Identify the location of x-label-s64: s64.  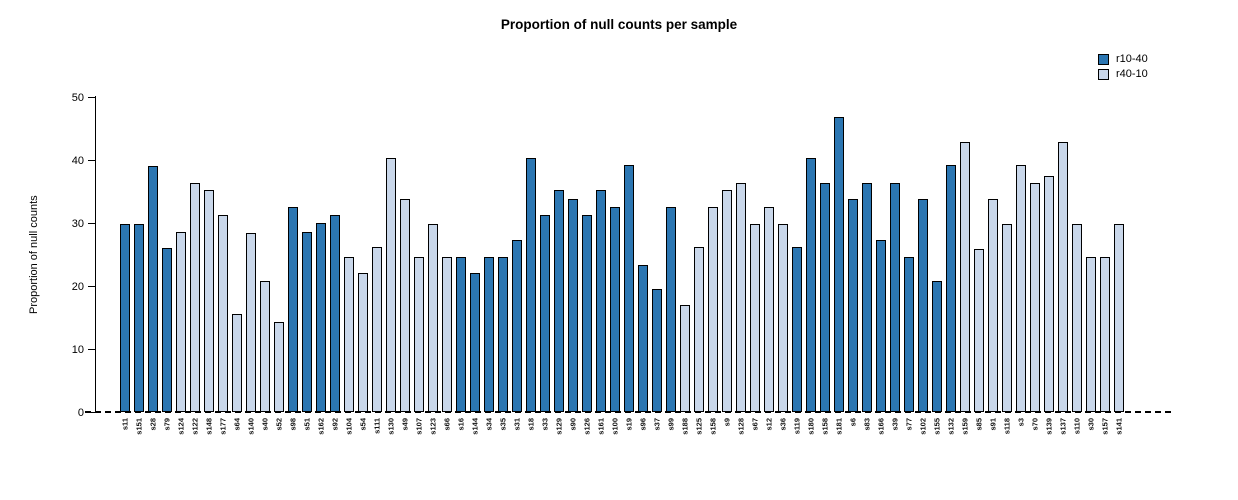
(237, 424).